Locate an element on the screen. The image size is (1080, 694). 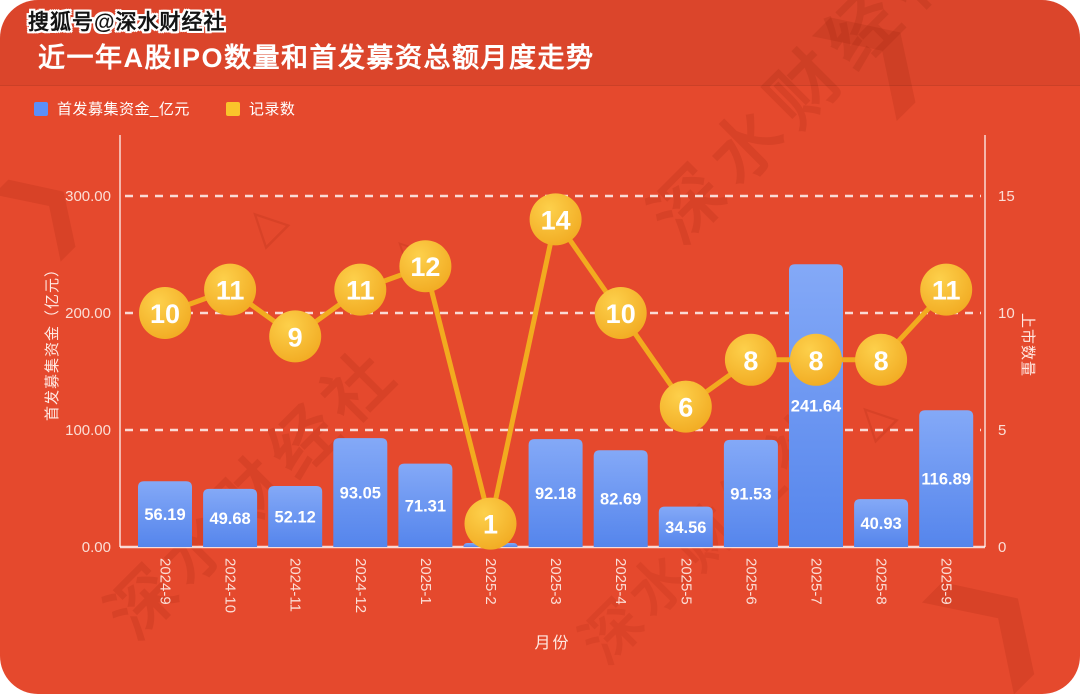
y-tick-label-right: 5 is located at coordinates (1002, 430).